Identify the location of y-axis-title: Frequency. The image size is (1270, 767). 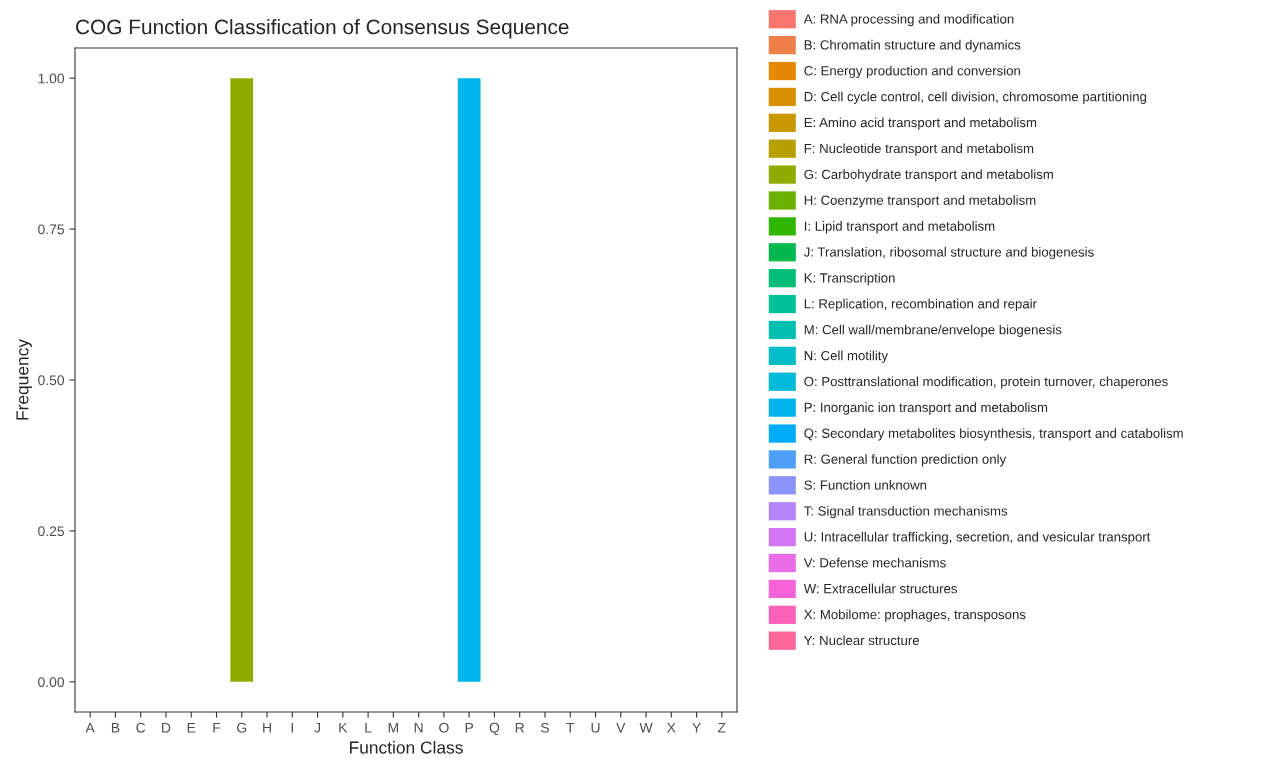
(24, 379).